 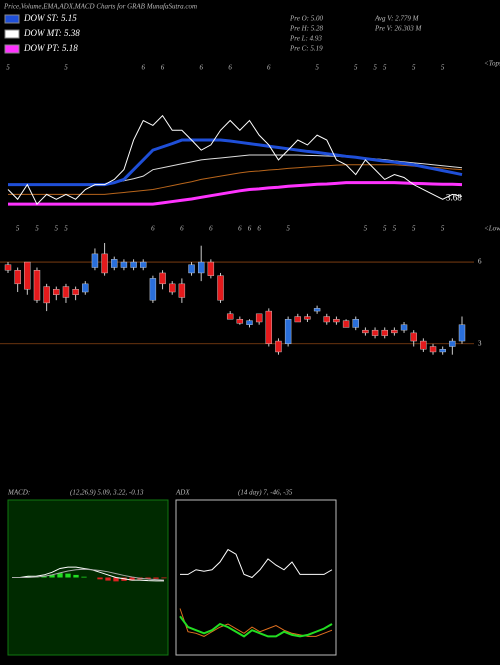 I want to click on legend-label: DOW ST: 5.15, so click(x=50, y=18).